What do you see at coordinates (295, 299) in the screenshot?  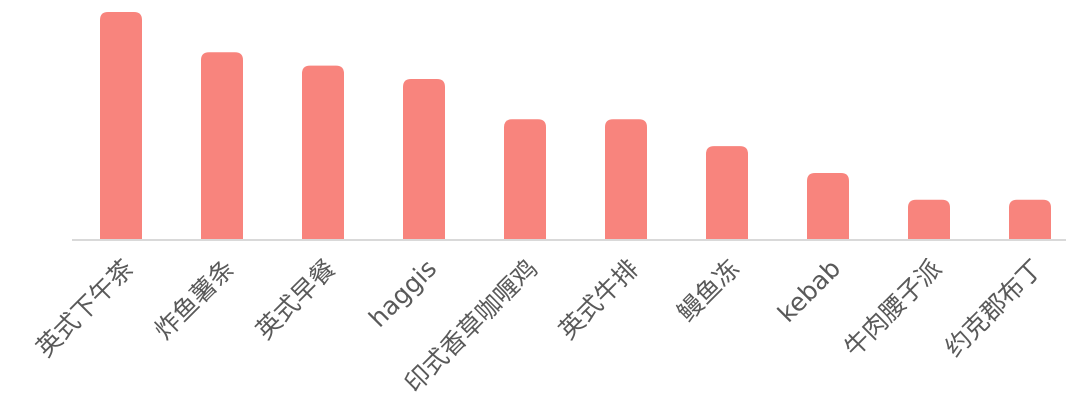 I see `x-tick-label: 英式早餐` at bounding box center [295, 299].